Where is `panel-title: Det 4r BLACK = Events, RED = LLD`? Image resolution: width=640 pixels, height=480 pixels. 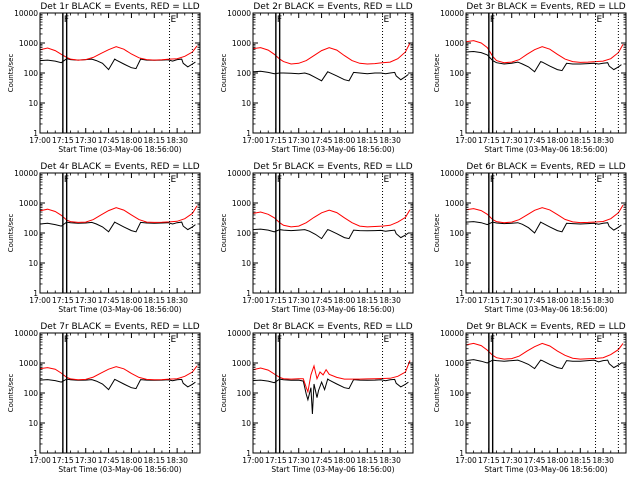
panel-title: Det 4r BLACK = Events, RED = LLD is located at coordinates (119, 167).